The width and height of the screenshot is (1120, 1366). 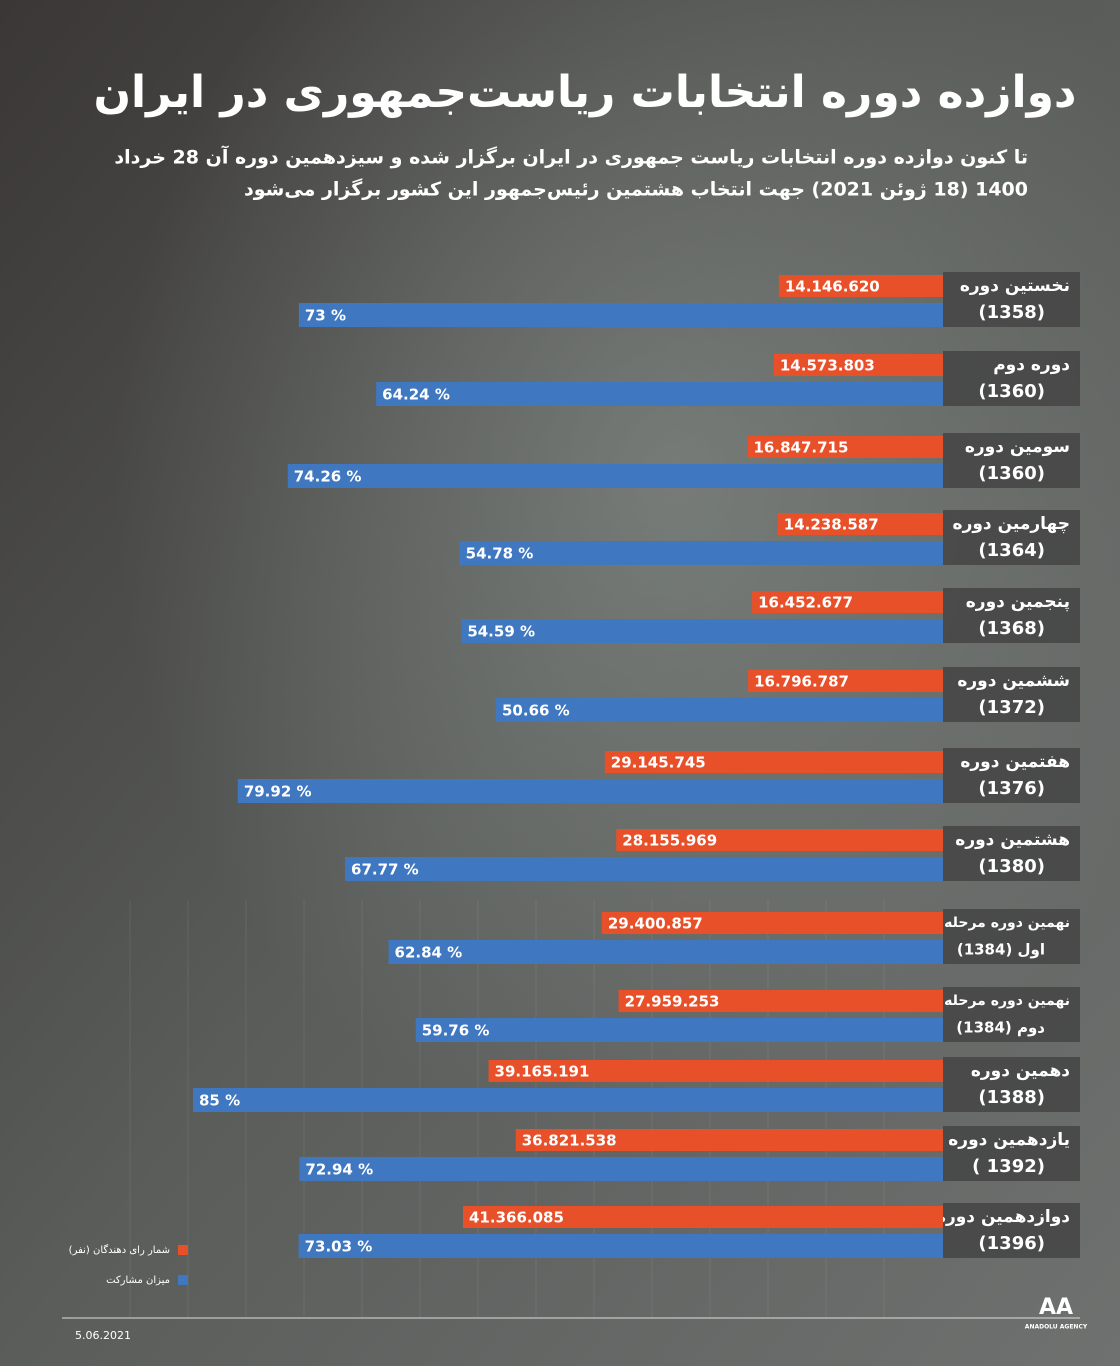 I want to click on category-label: پنجمین دوره, so click(x=1018, y=602).